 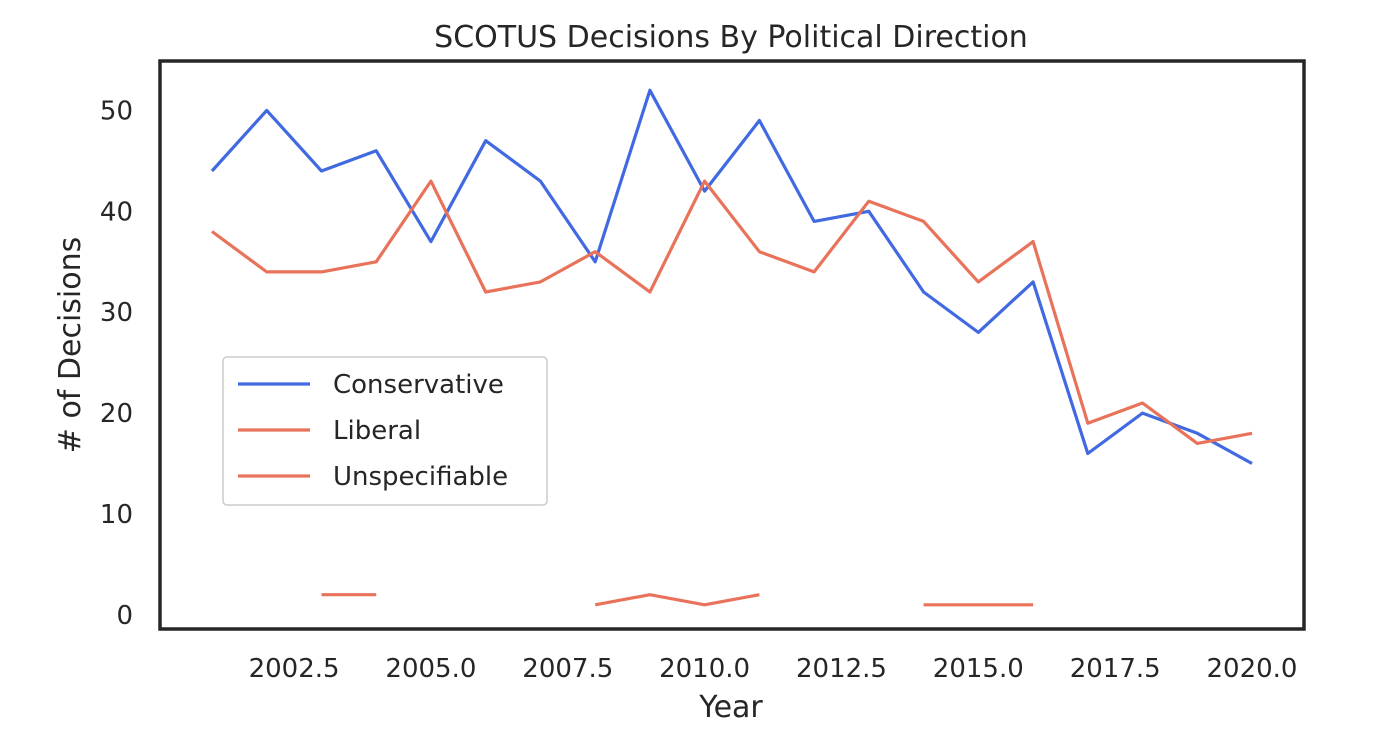 What do you see at coordinates (418, 385) in the screenshot?
I see `legend-label-conservative: Conservative` at bounding box center [418, 385].